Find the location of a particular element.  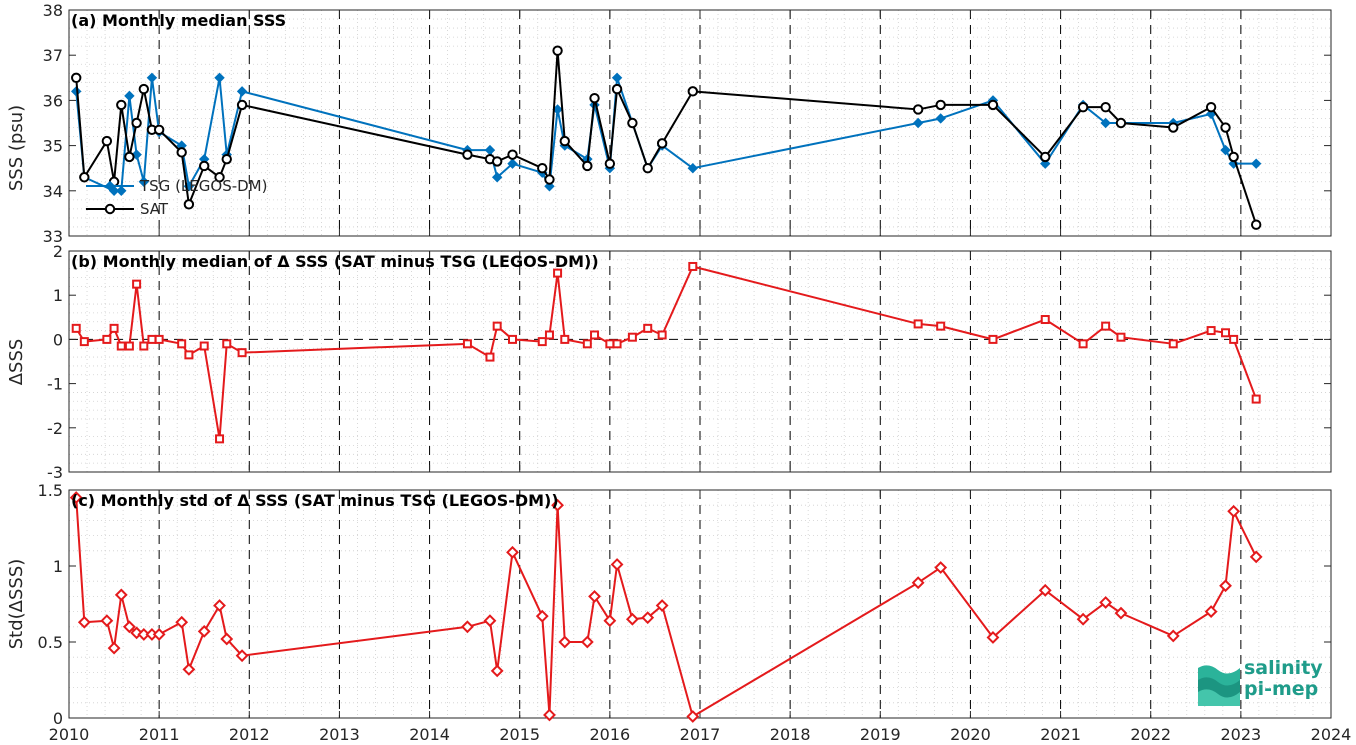

xtick-label: 2022 is located at coordinates (1150, 734).